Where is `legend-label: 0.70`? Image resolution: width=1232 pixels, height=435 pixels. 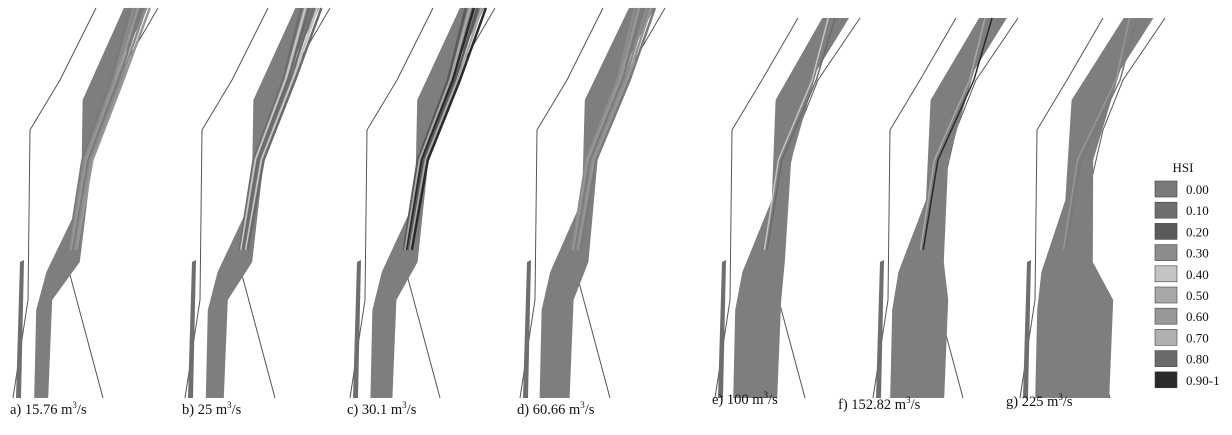
legend-label: 0.70 is located at coordinates (1197, 337).